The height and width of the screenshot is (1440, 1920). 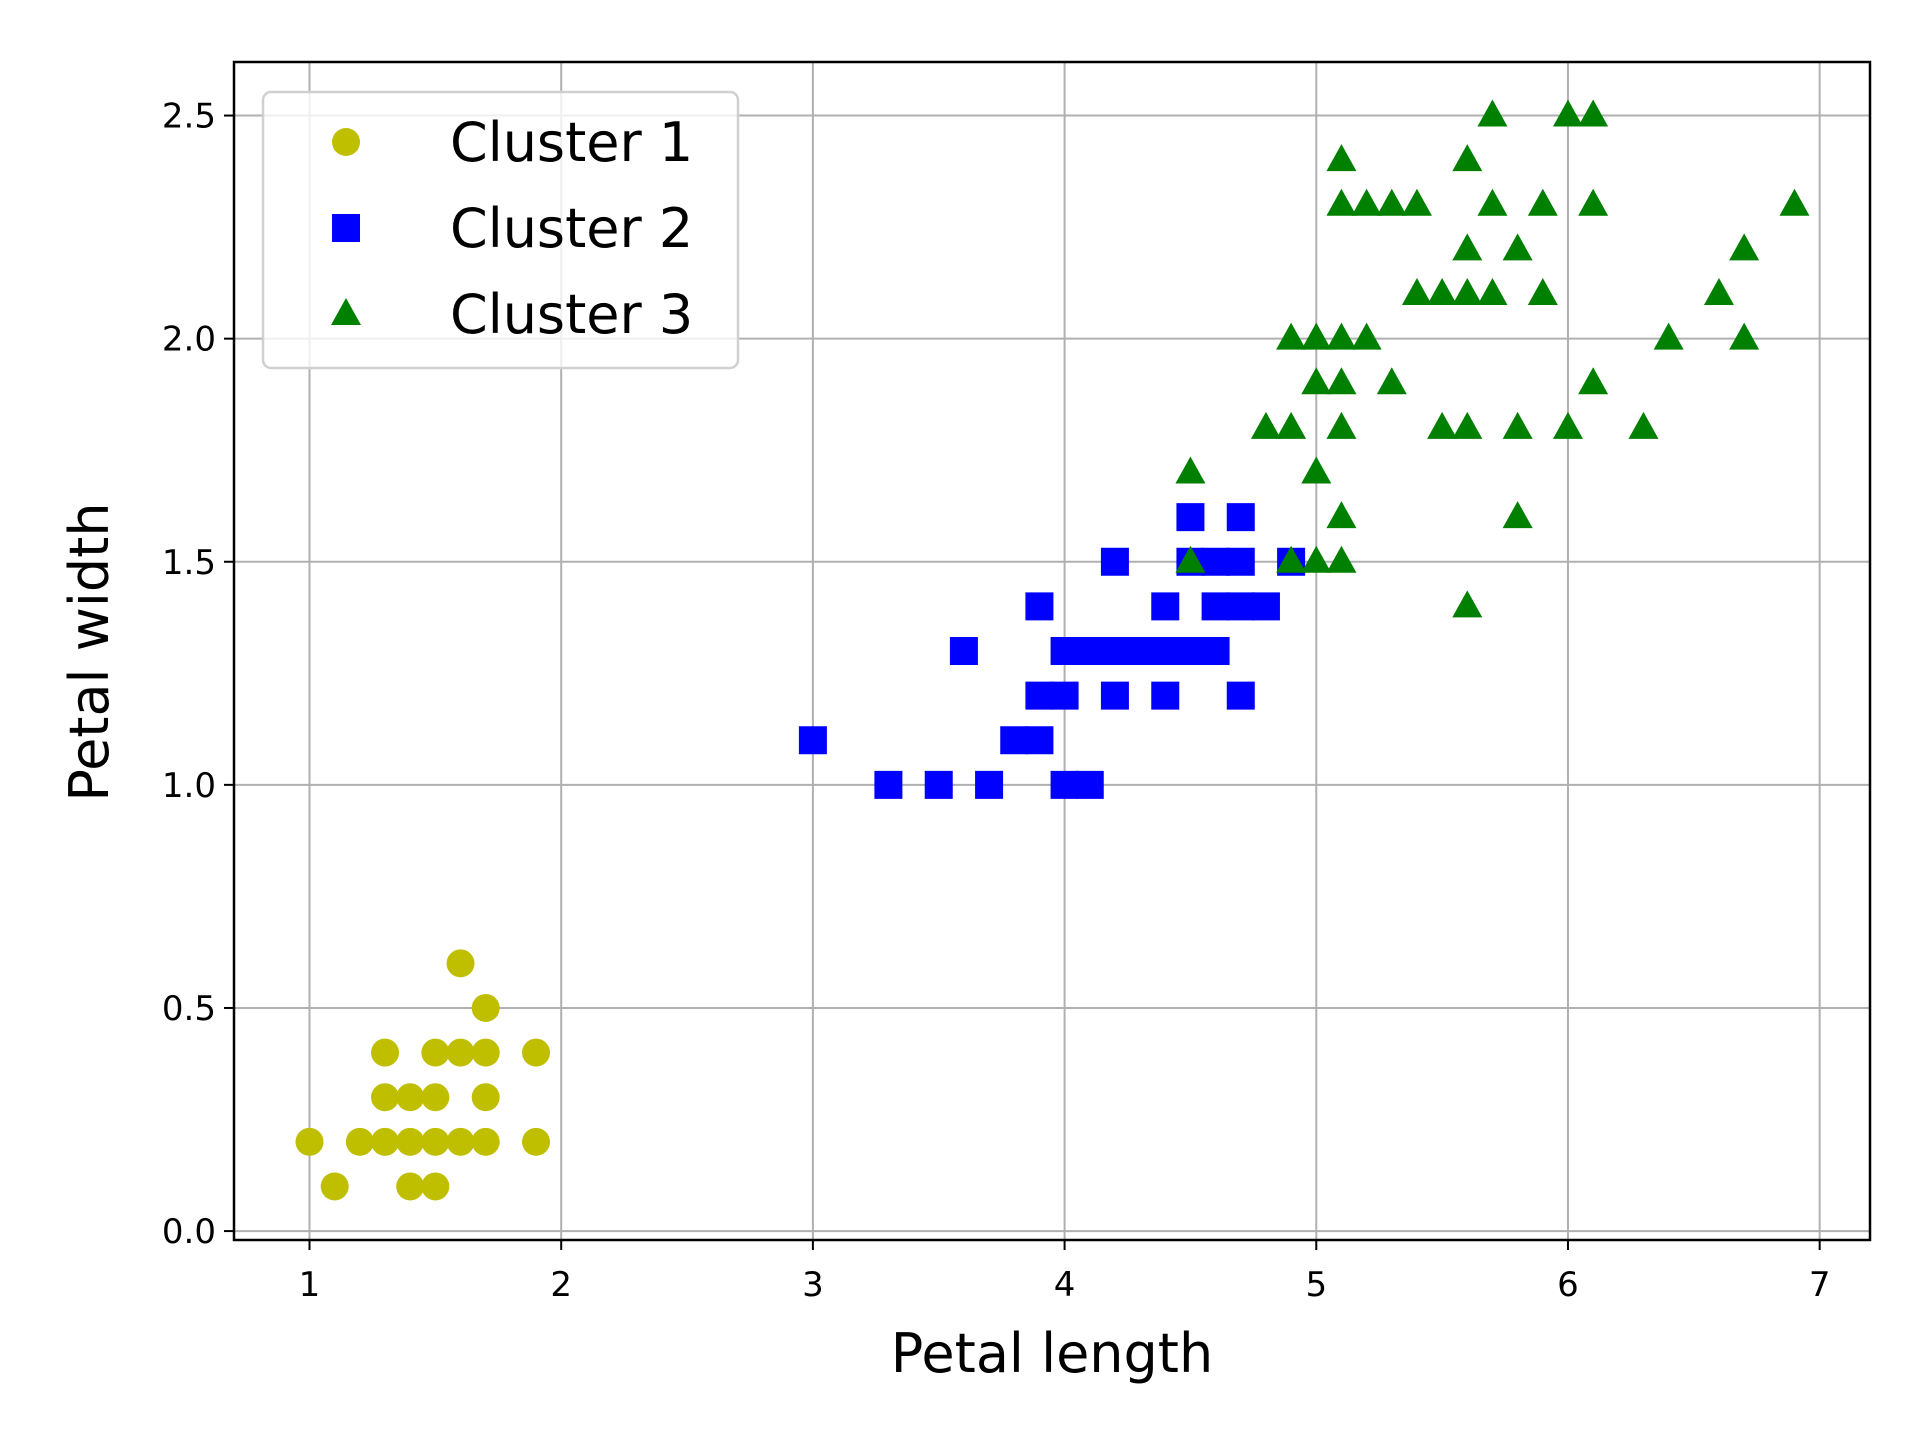 What do you see at coordinates (1065, 1285) in the screenshot?
I see `x-tick-label: 4` at bounding box center [1065, 1285].